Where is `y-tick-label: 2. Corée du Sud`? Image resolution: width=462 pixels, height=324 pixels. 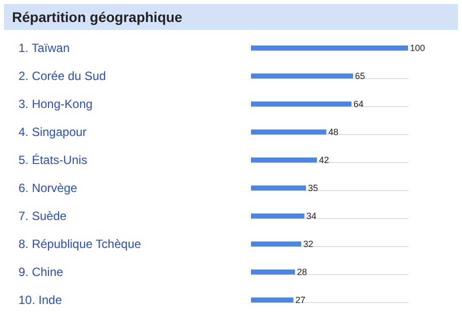
y-tick-label: 2. Corée du Sud is located at coordinates (62, 76).